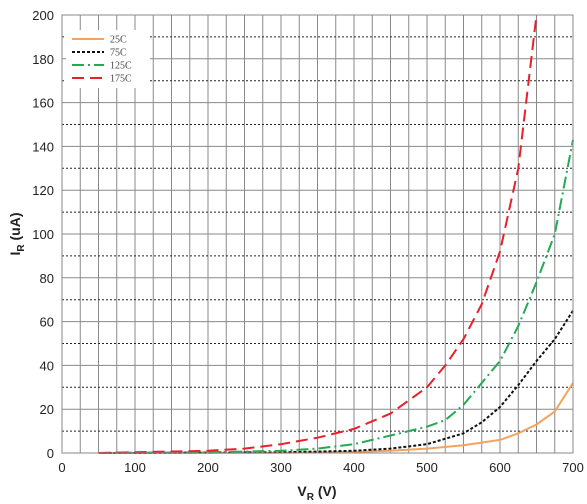 This screenshot has width=587, height=504. Describe the element at coordinates (135, 467) in the screenshot. I see `x-tick-label: 100` at that location.